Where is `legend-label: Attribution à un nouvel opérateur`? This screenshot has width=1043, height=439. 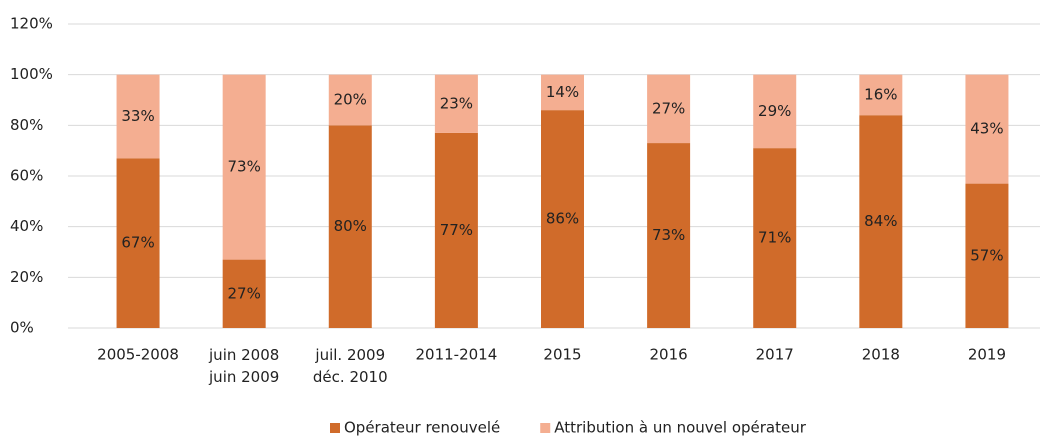 legend-label: Attribution à un nouvel opérateur is located at coordinates (680, 428).